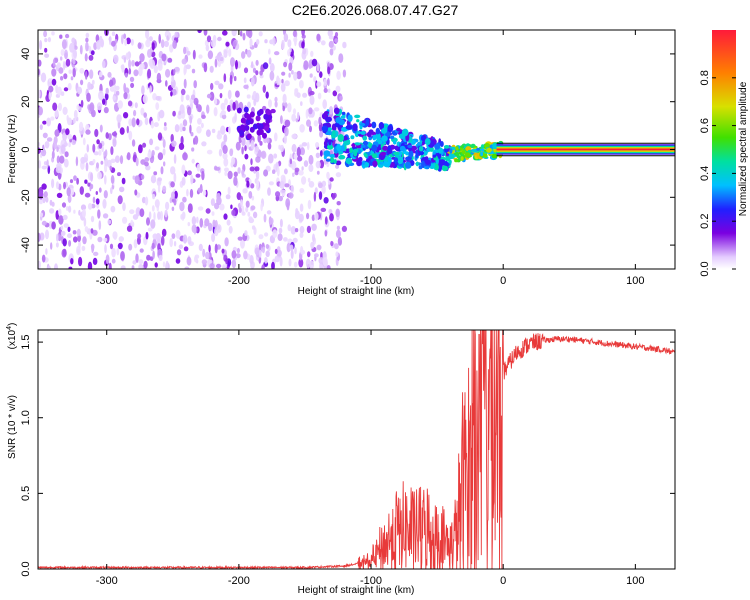 This screenshot has height=600, width=750. I want to click on snr-x-axis-title: Height of straight line (km), so click(356, 590).